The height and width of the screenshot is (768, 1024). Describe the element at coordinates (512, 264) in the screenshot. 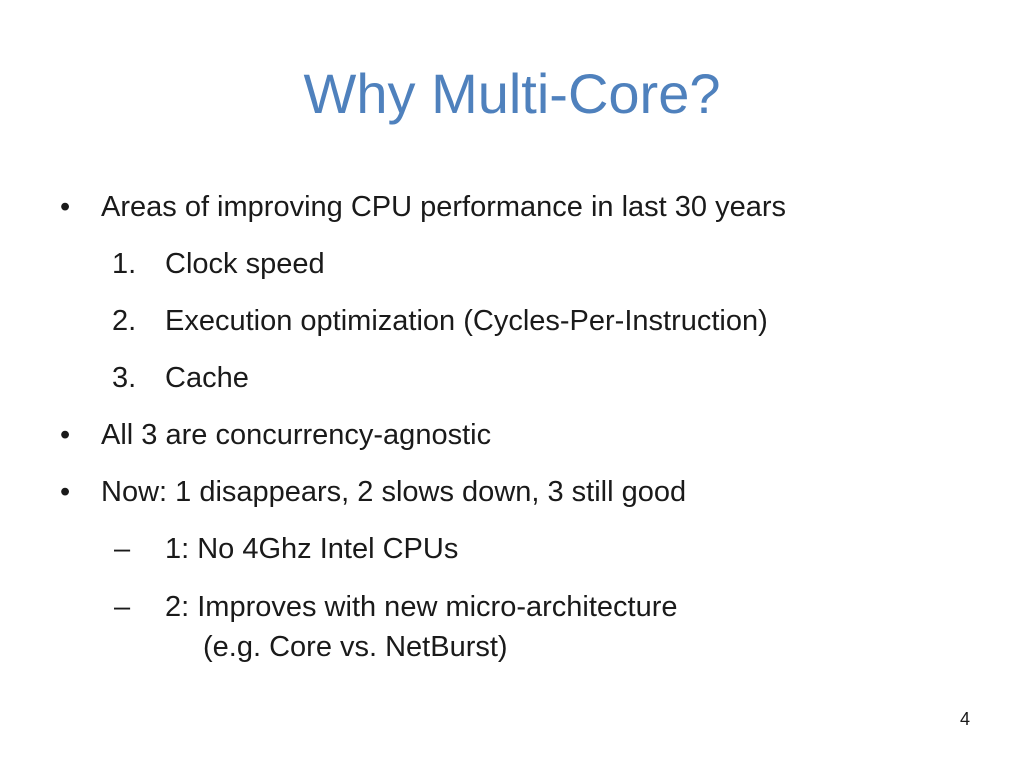

I see `numbered-item: 1. Clock speed` at that location.